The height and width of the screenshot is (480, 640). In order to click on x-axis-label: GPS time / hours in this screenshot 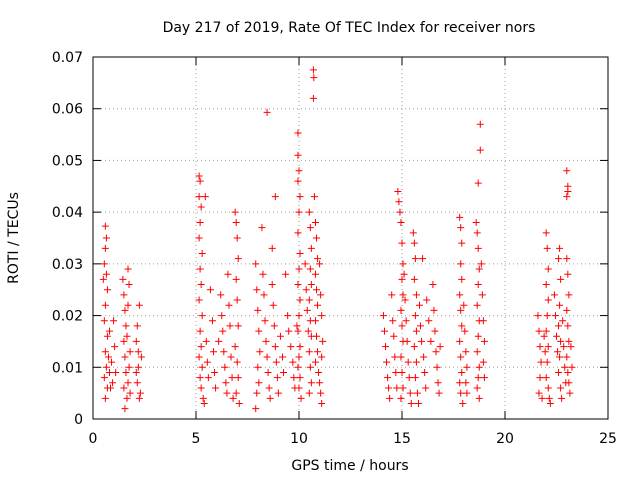, I will do `click(349, 466)`.